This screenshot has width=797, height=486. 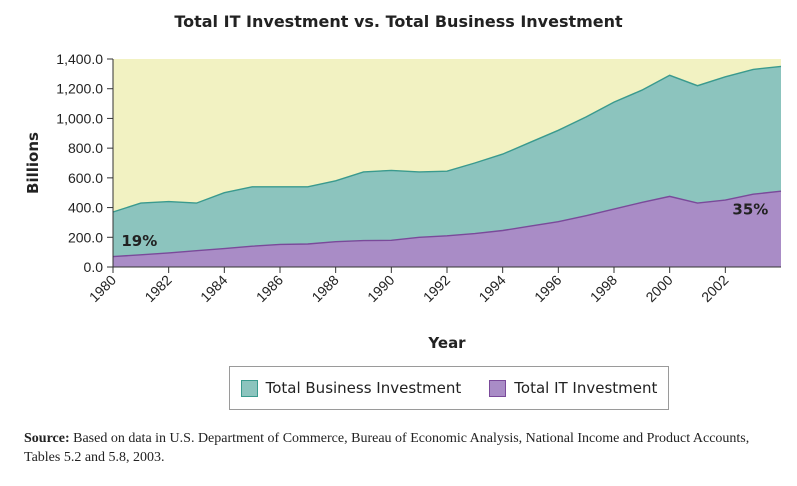 I want to click on y-tick-label: 400.0, so click(x=85, y=208).